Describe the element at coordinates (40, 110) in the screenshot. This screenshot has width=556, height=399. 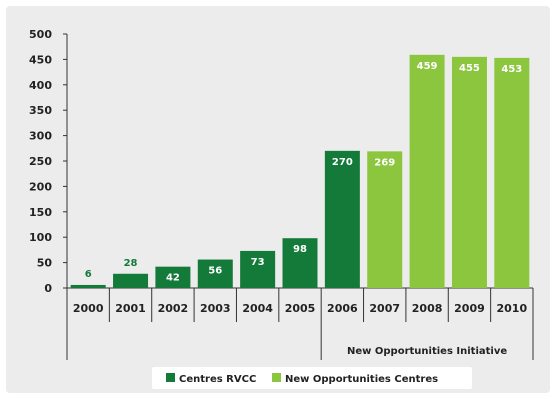
I see `y-tick-label: 350` at that location.